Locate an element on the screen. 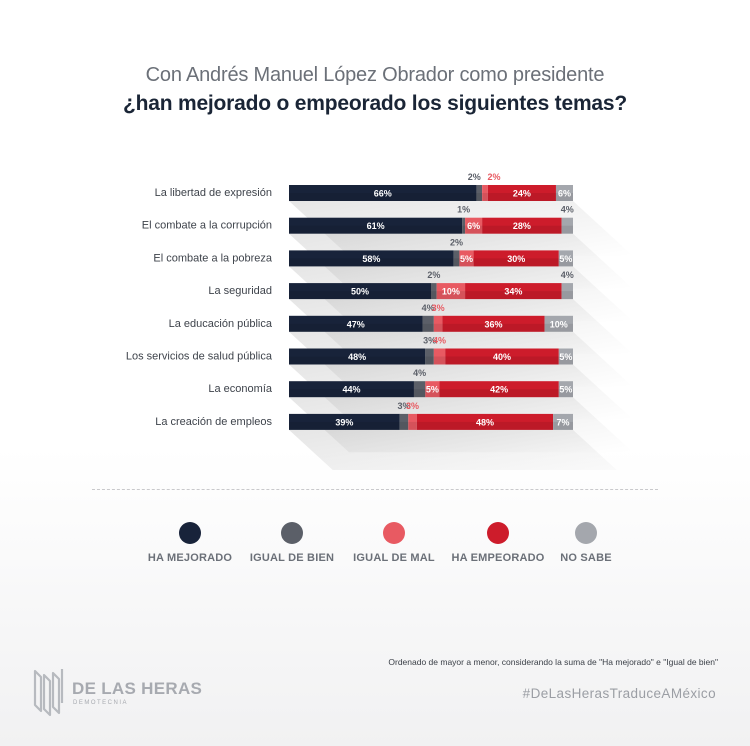 The width and height of the screenshot is (750, 746). data-label: 34% is located at coordinates (513, 292).